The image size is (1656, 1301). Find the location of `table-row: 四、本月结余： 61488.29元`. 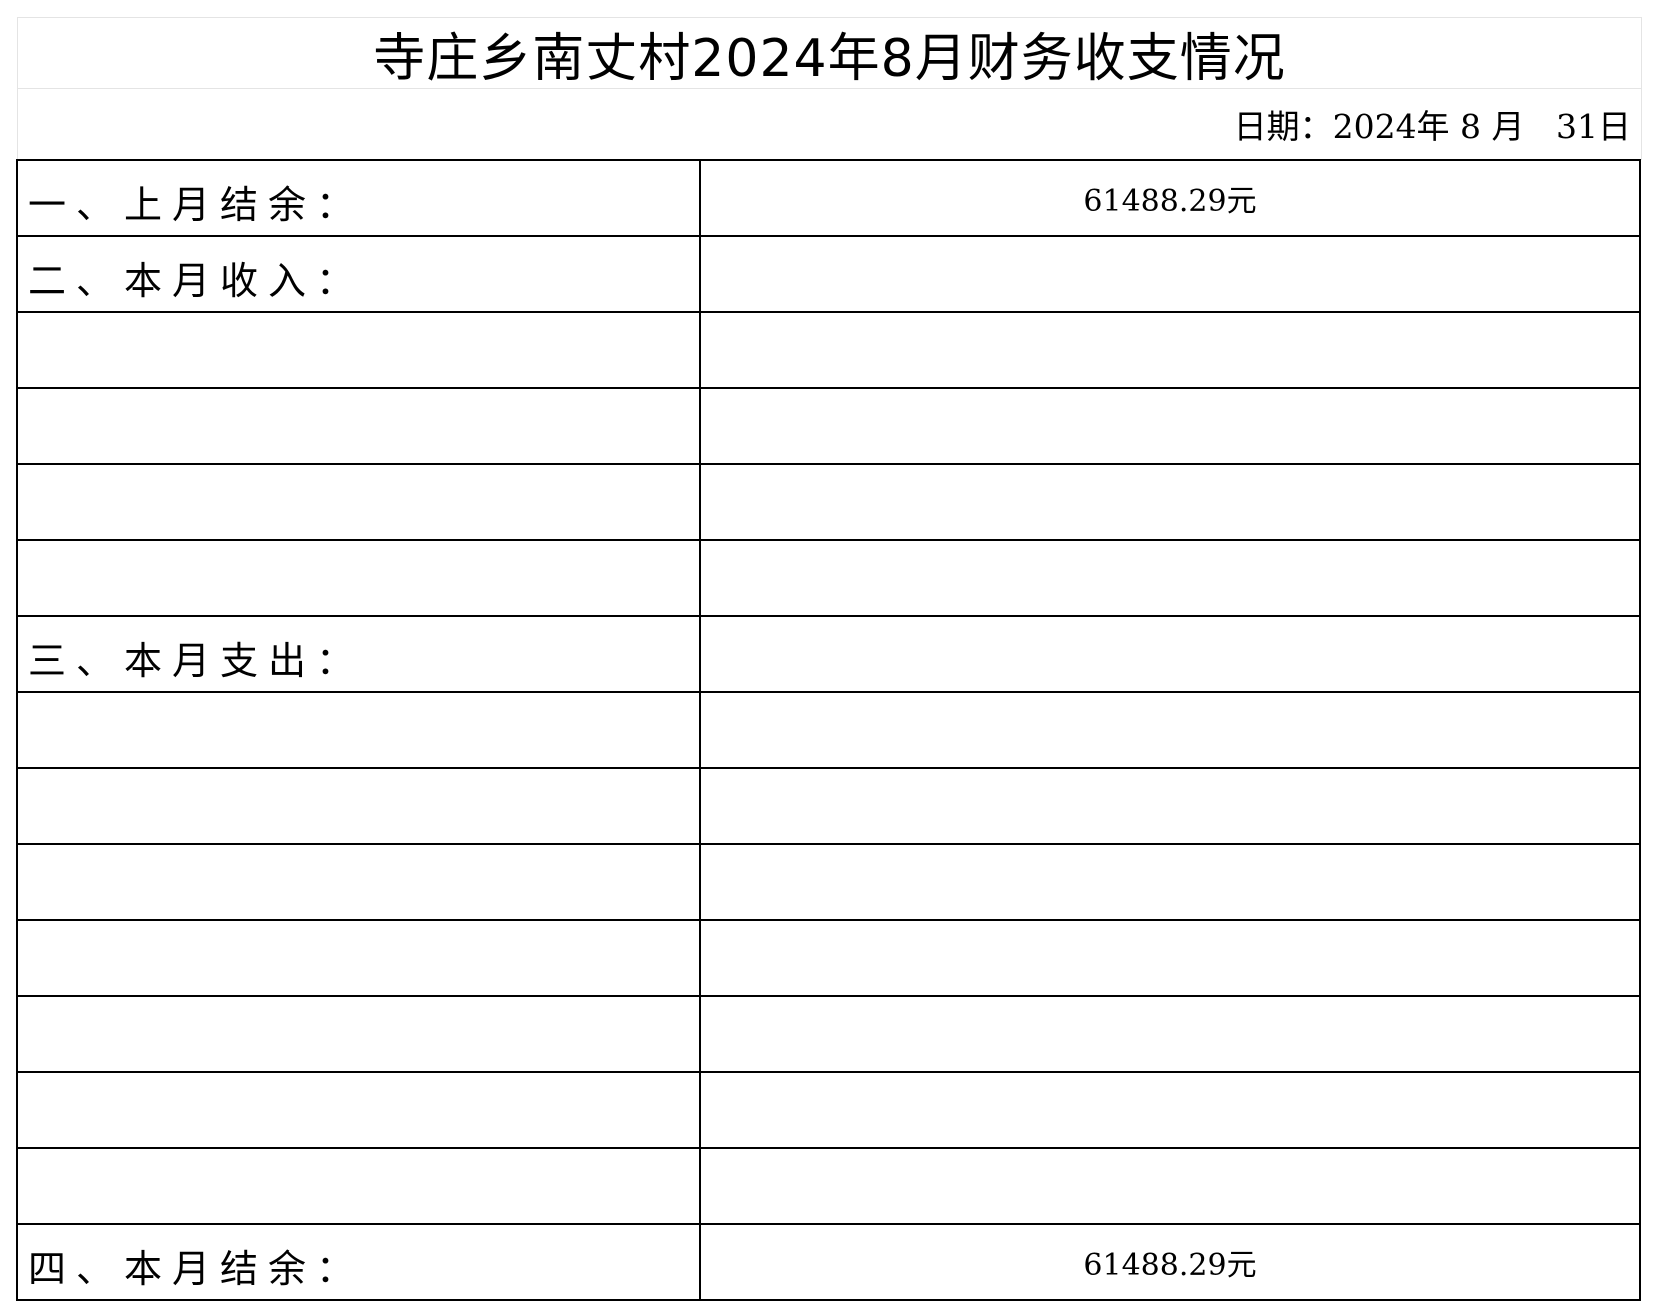

table-row: 四、本月结余： 61488.29元 is located at coordinates (828, 1262).